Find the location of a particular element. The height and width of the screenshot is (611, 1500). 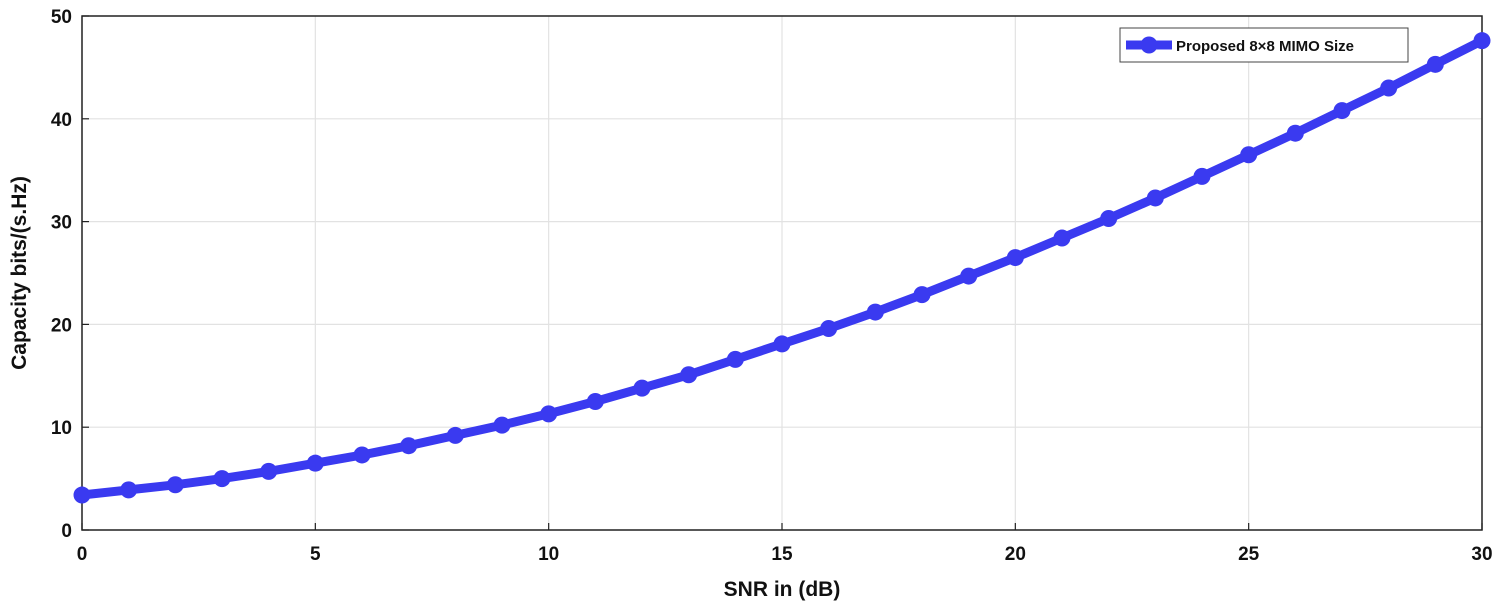

x-axis-ticks: 0 5 10 15 20 25 30 is located at coordinates (785, 544).